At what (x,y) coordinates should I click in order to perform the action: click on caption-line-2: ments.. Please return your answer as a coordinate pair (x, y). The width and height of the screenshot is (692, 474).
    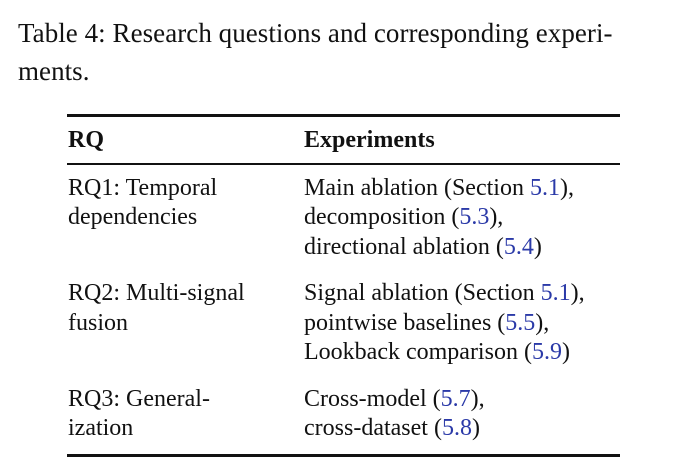
    Looking at the image, I should click on (54, 71).